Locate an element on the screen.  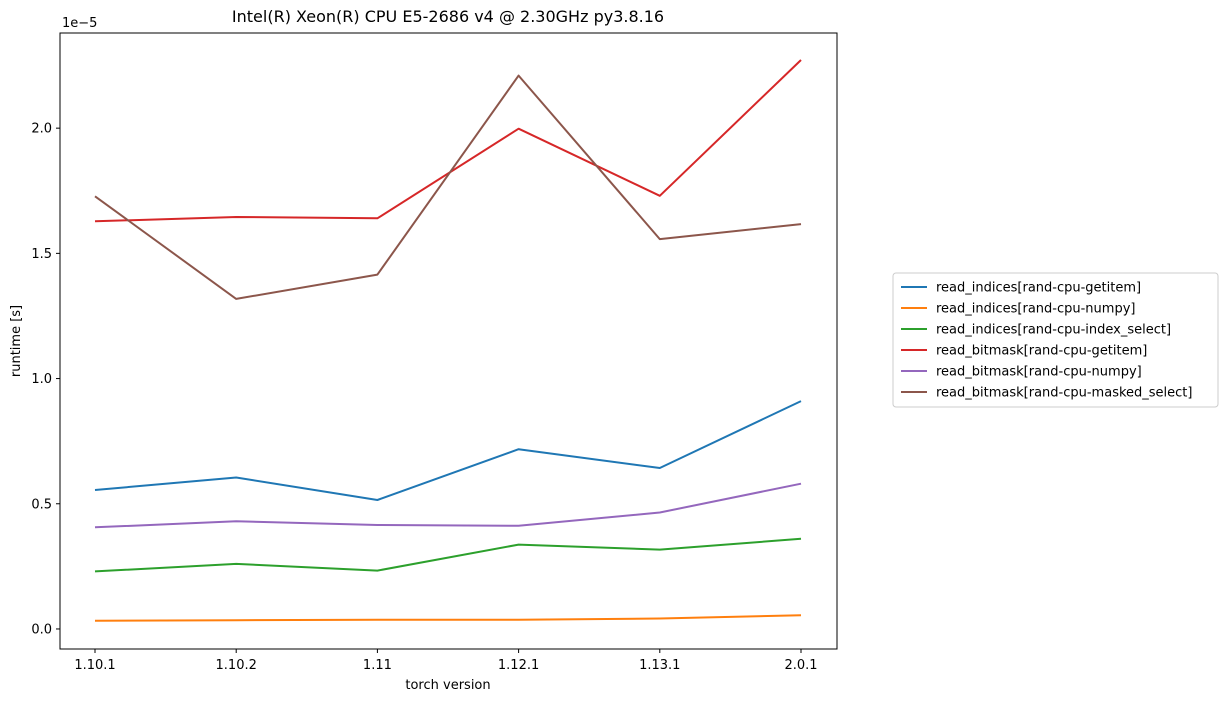
legend-box is located at coordinates (1055, 340).